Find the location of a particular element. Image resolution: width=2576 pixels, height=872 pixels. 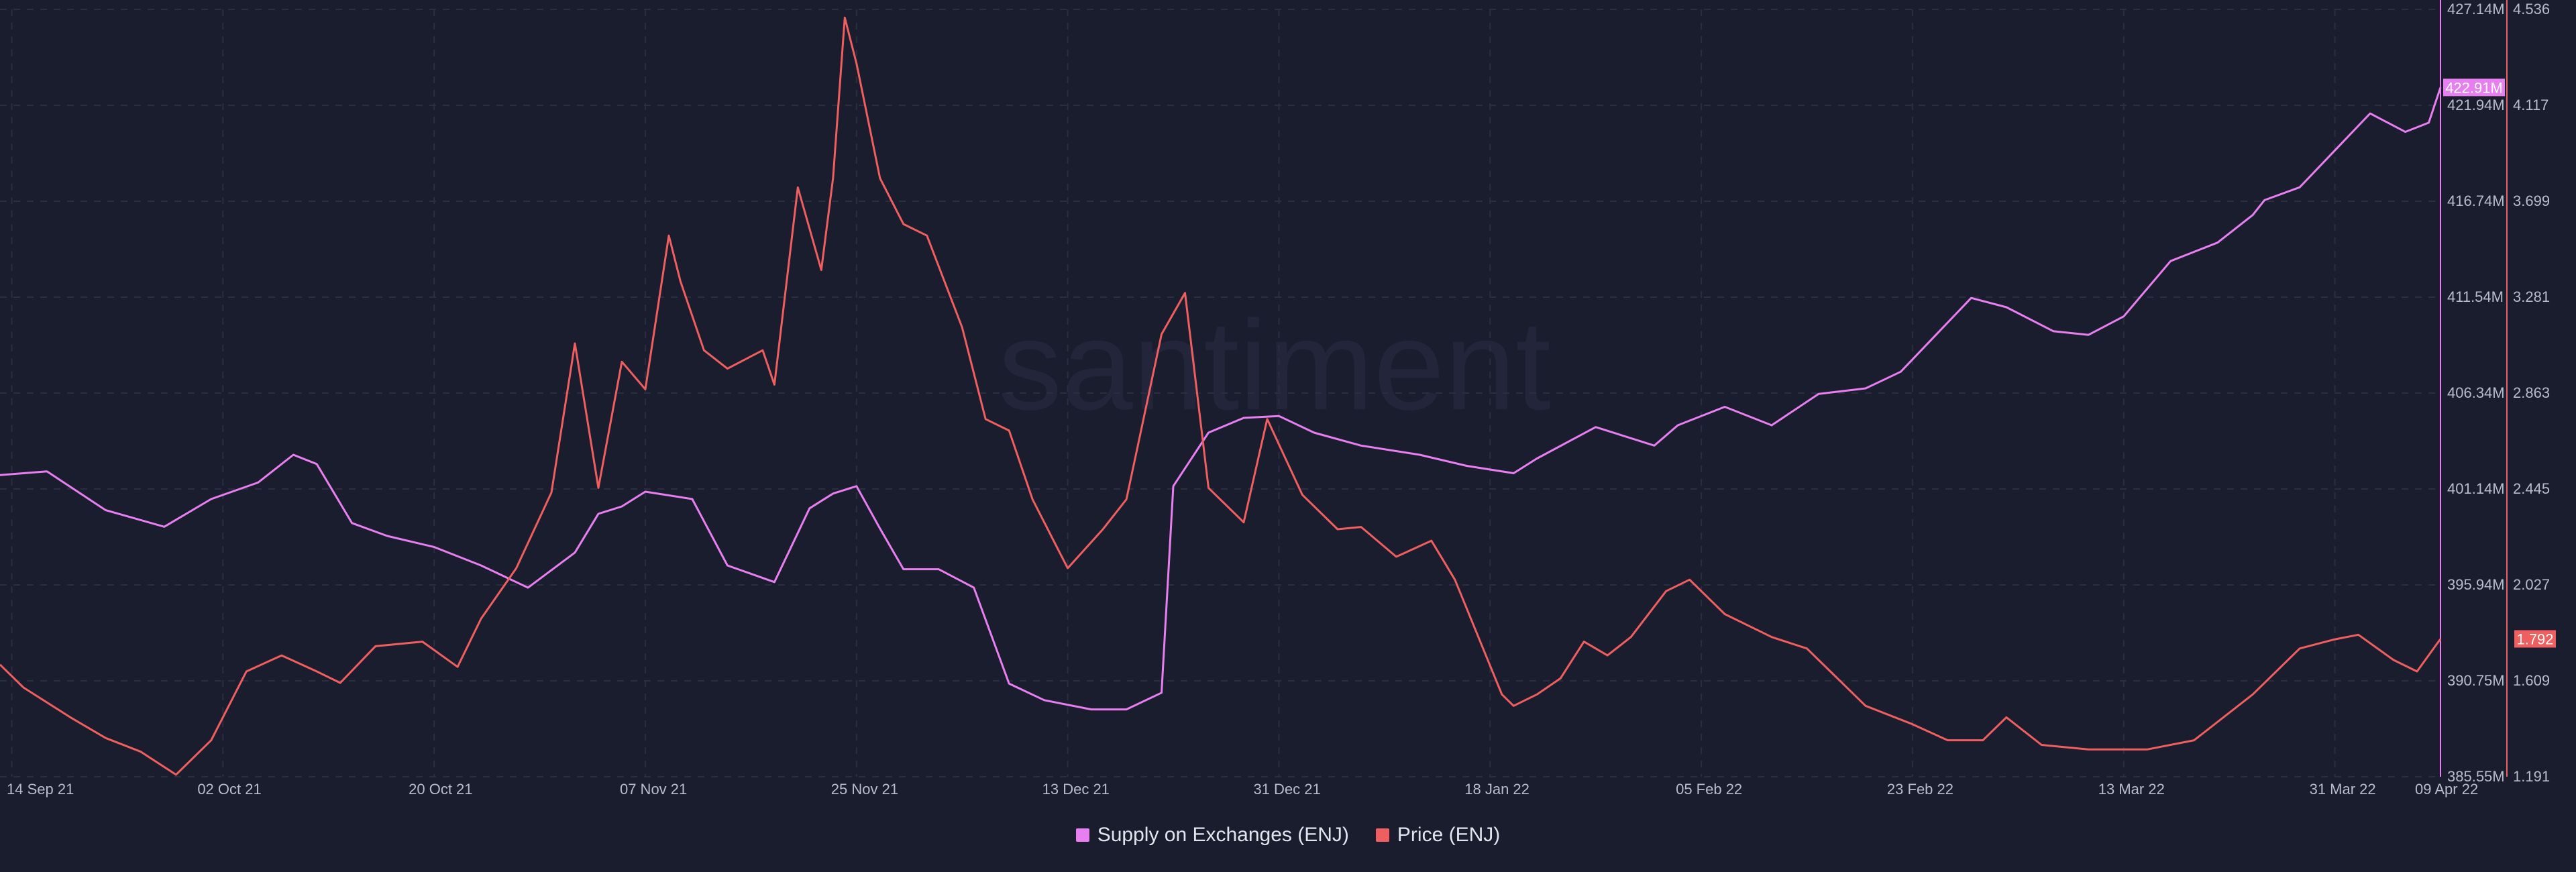

x-tick-label: 14 Sep 21 is located at coordinates (40, 790).